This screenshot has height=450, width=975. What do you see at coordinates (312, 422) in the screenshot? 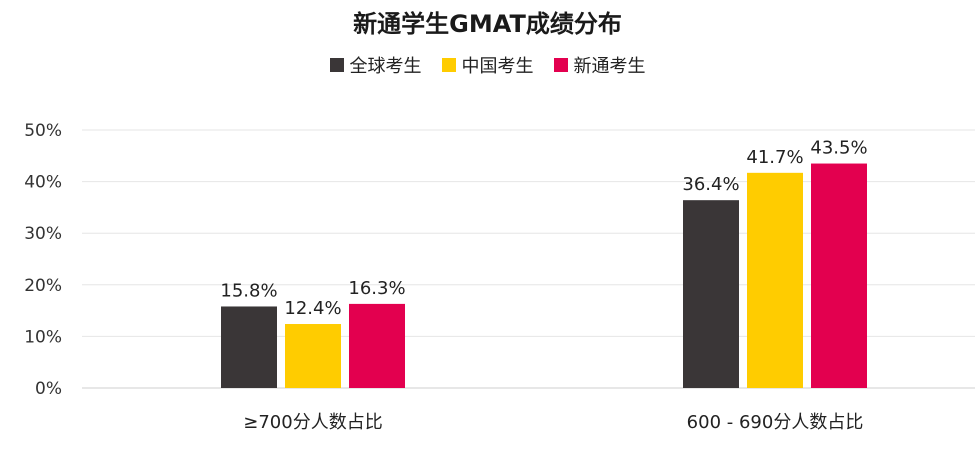
I see `x-category-label: ≥700分人数占比` at bounding box center [312, 422].